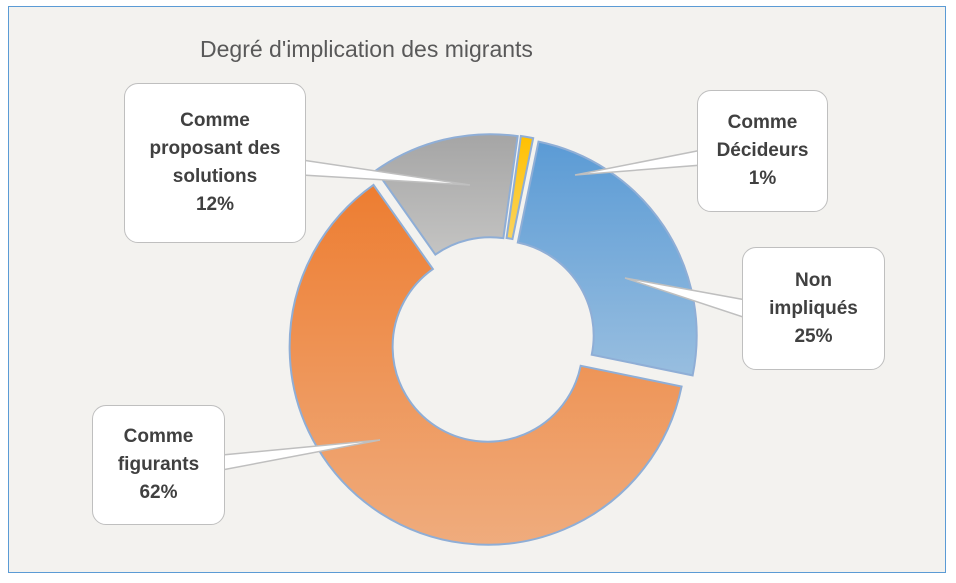  Describe the element at coordinates (762, 136) in the screenshot. I see `label-category: Comme Décideurs` at that location.